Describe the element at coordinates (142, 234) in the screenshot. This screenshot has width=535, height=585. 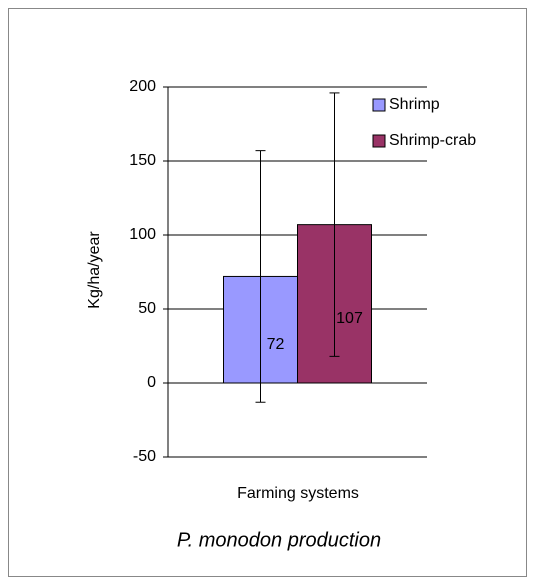
I see `y-tick-label: 100` at that location.